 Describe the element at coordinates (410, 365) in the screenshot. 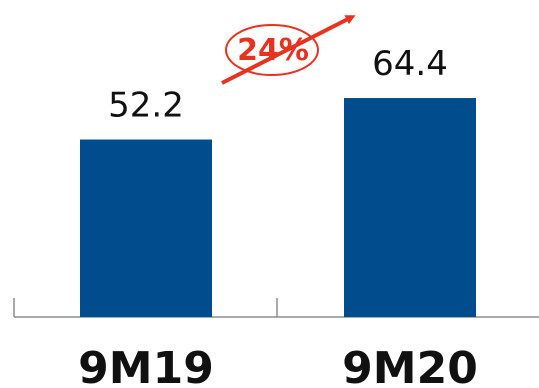

I see `category-label-9m20: 9M20` at that location.